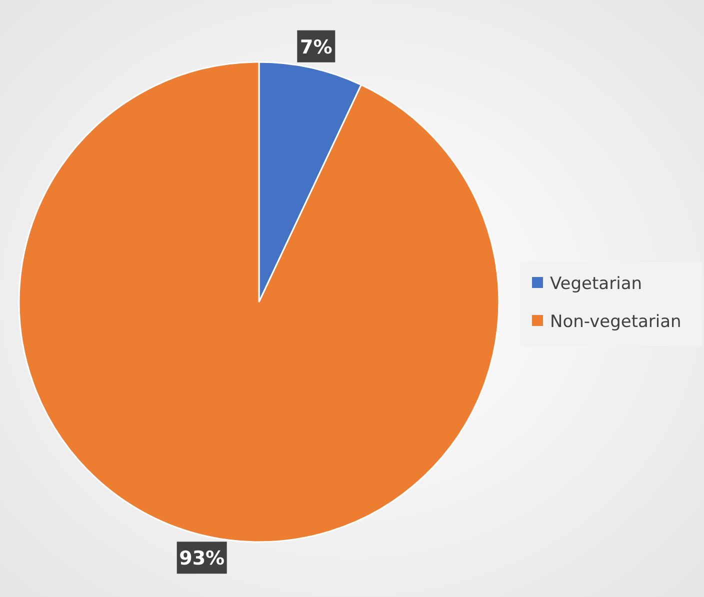  I want to click on data-label: 7%, so click(316, 47).